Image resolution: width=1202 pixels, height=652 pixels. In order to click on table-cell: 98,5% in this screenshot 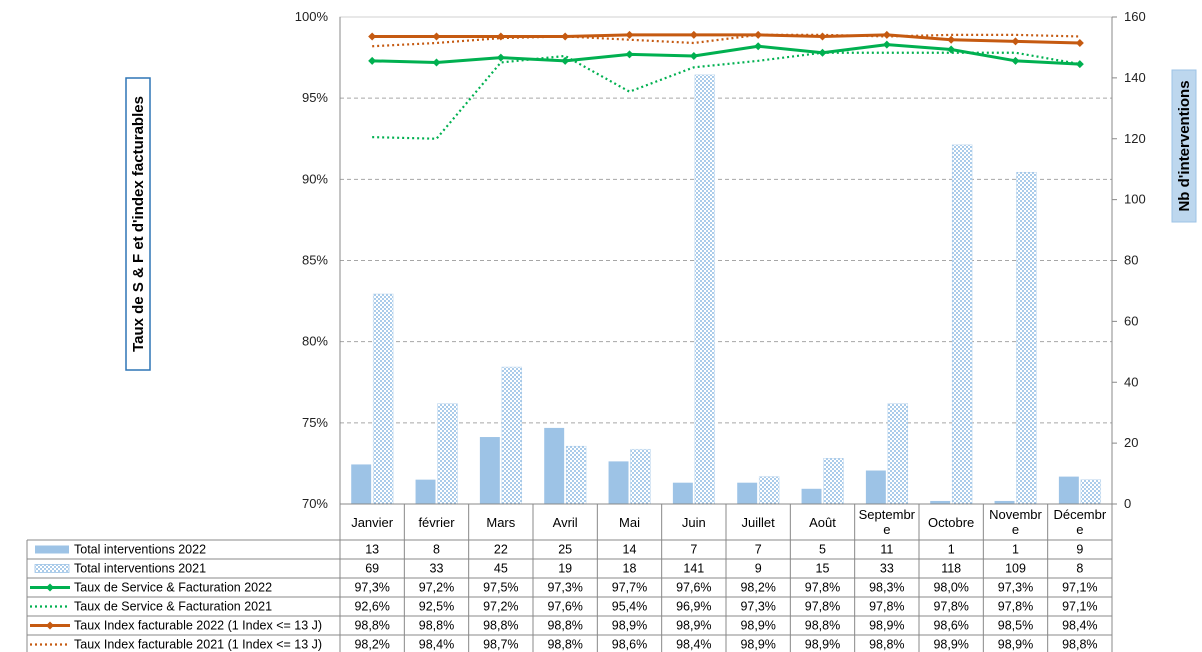, I will do `click(1015, 626)`.